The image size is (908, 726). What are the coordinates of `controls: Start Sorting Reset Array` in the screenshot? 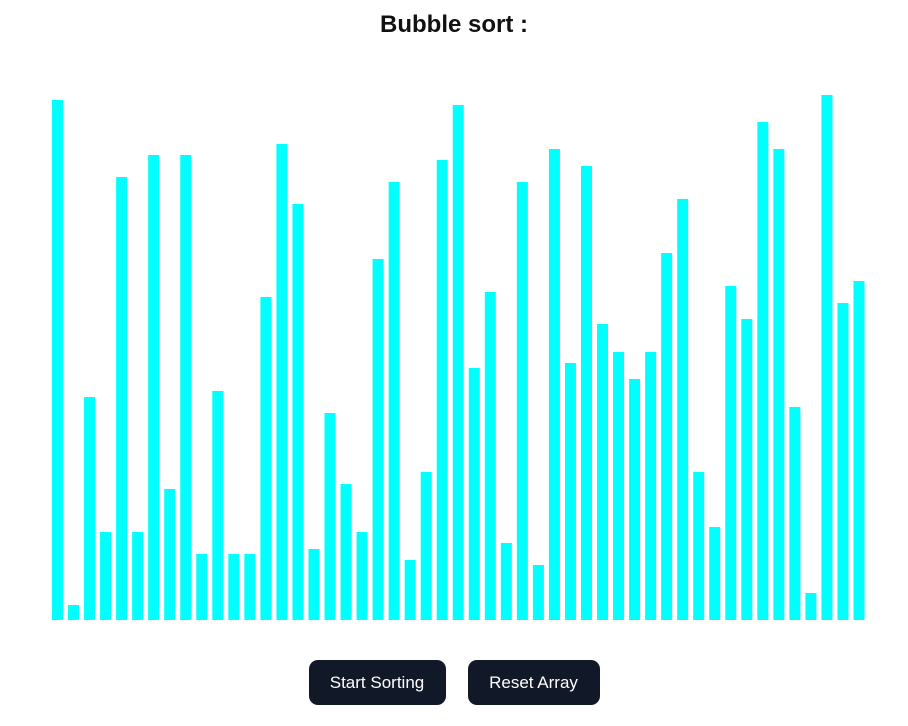 It's located at (454, 682).